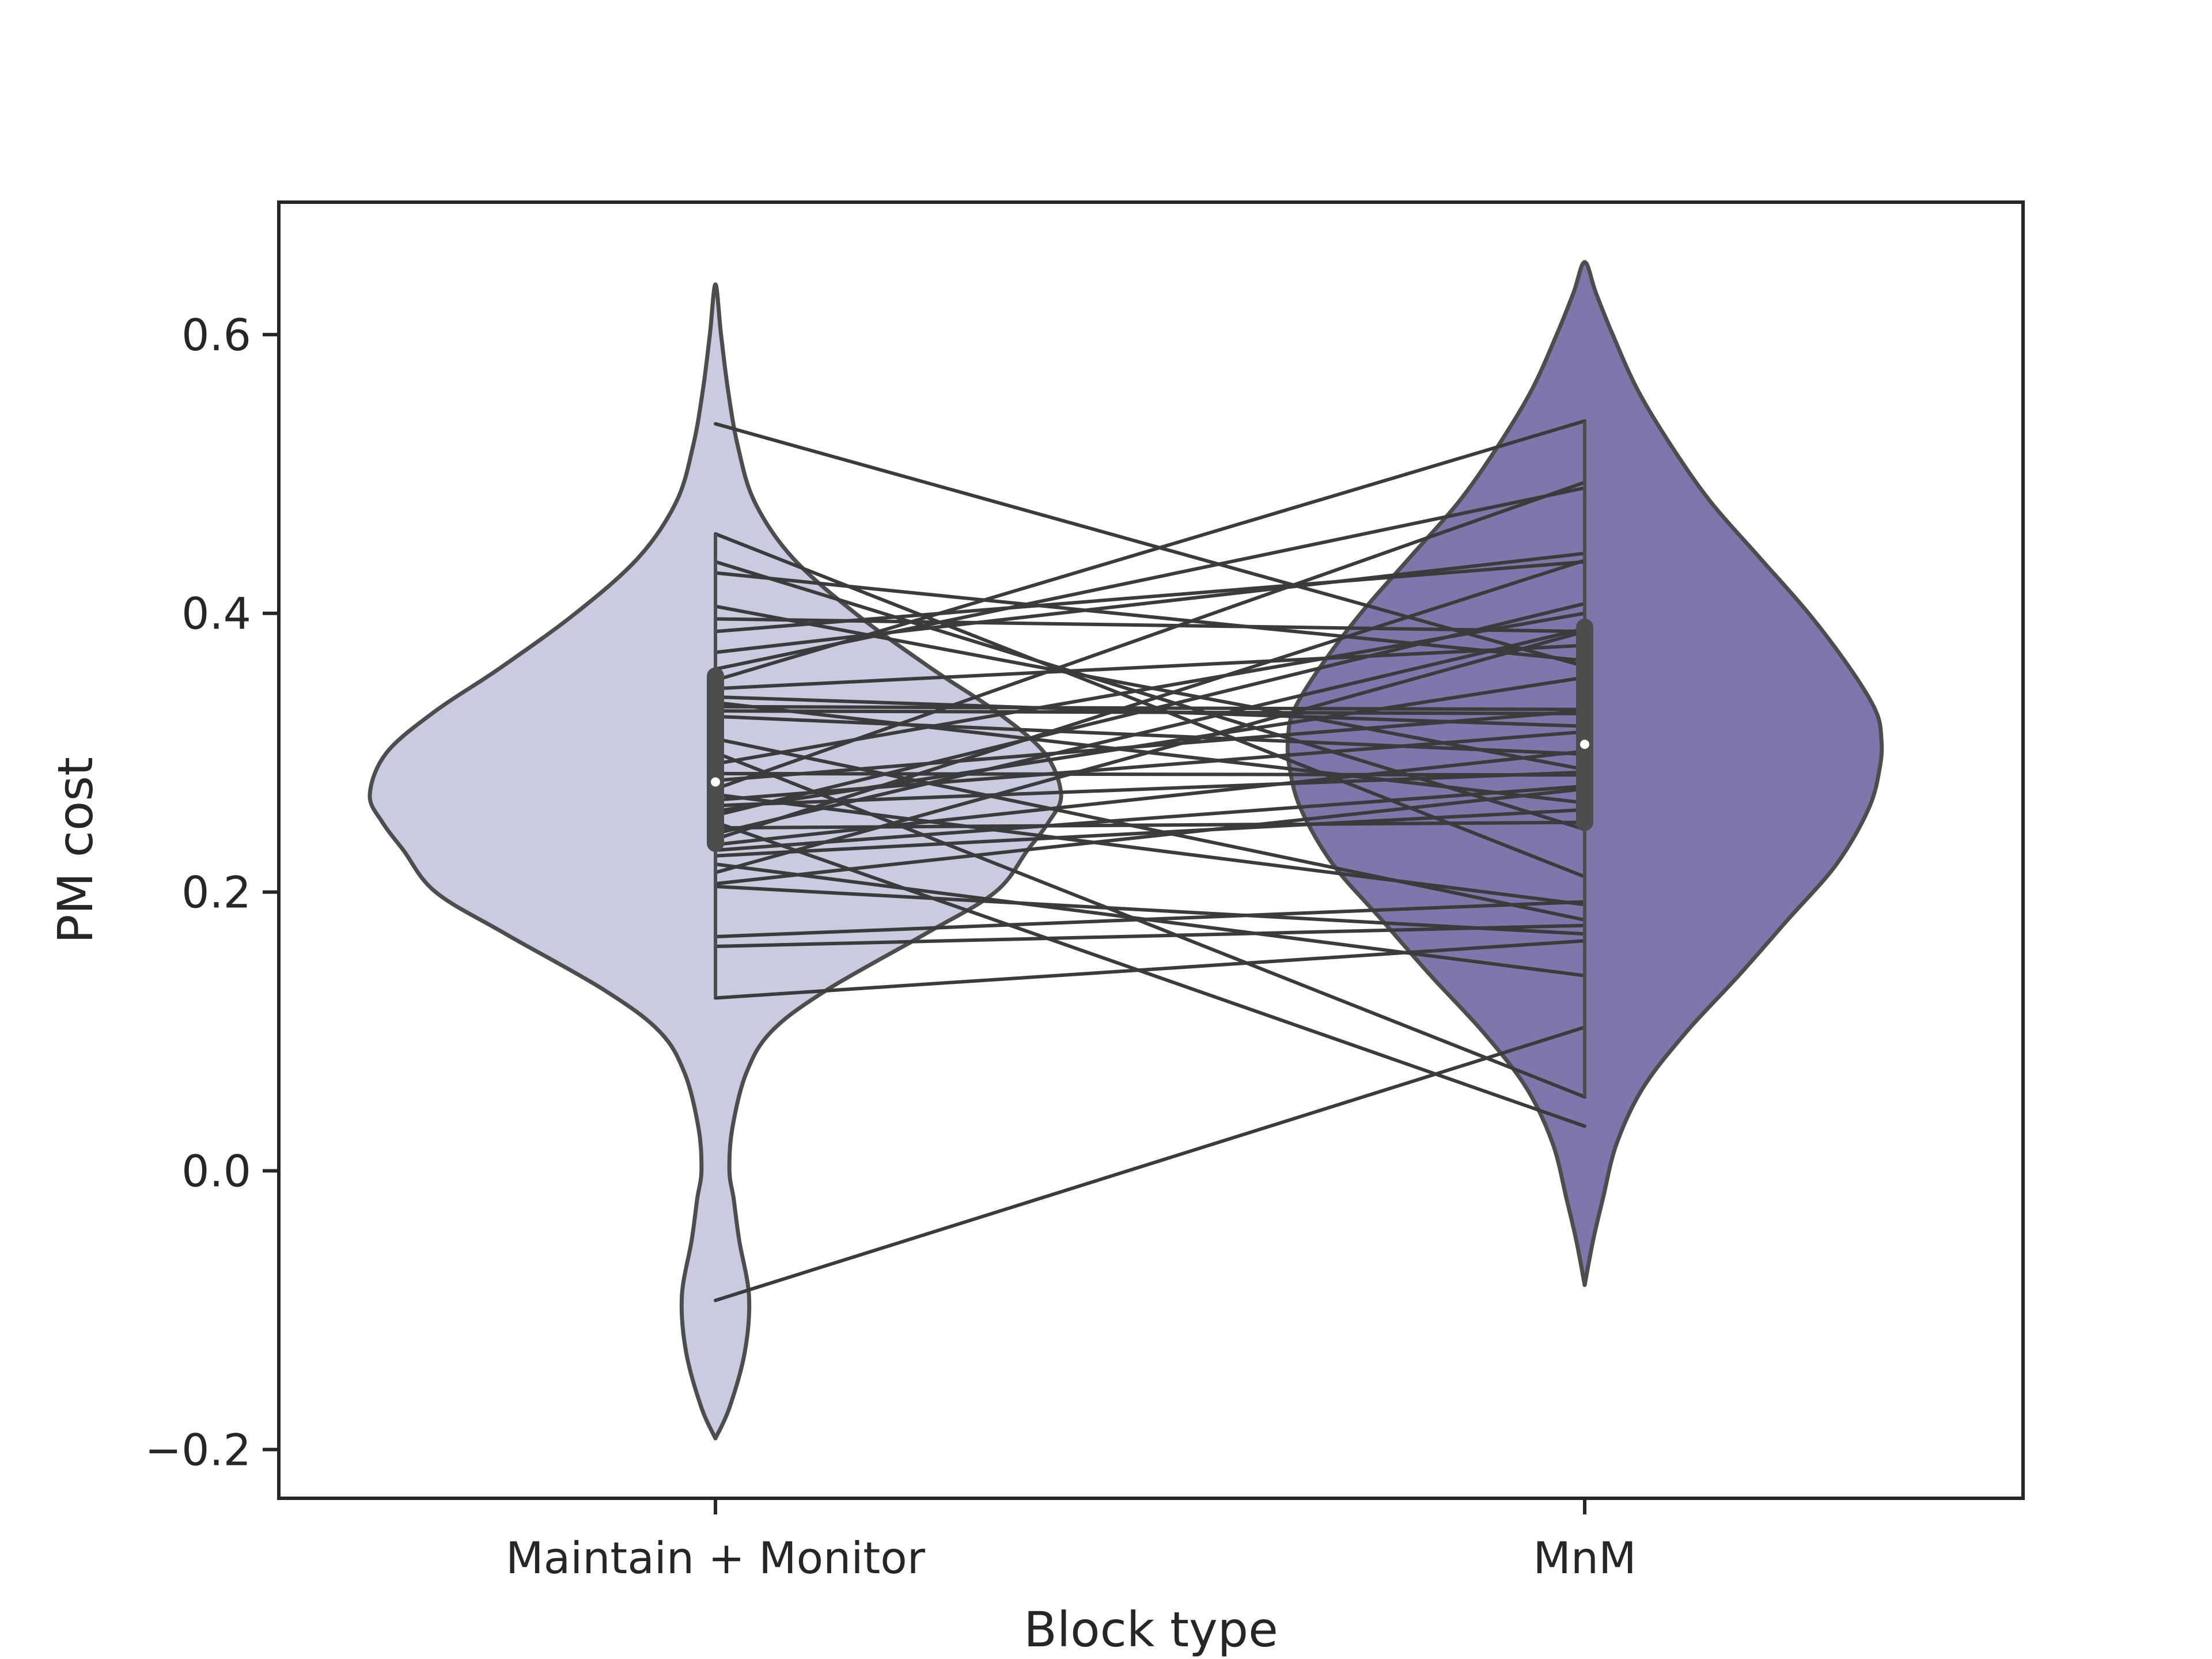 This screenshot has height=1659, width=2212. I want to click on x-tick-label: Maintain + Monitor, so click(716, 1558).